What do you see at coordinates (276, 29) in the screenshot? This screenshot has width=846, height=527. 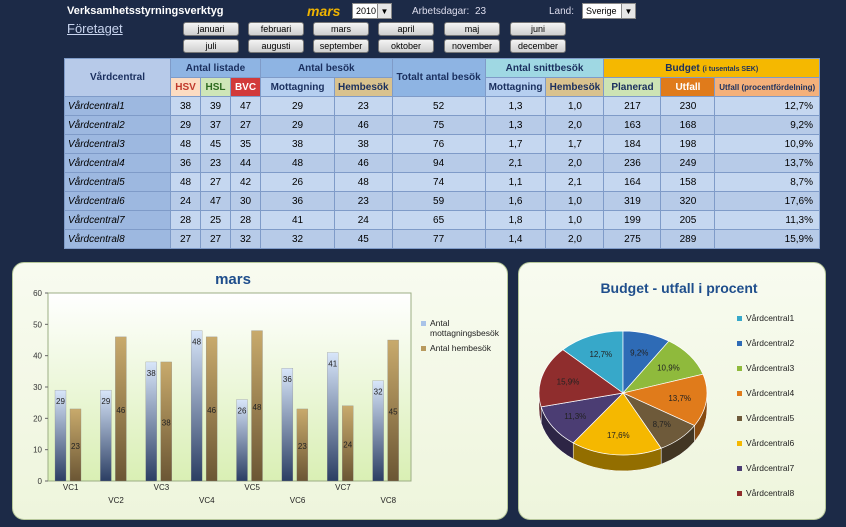 I see `month-button-februari: februari` at bounding box center [276, 29].